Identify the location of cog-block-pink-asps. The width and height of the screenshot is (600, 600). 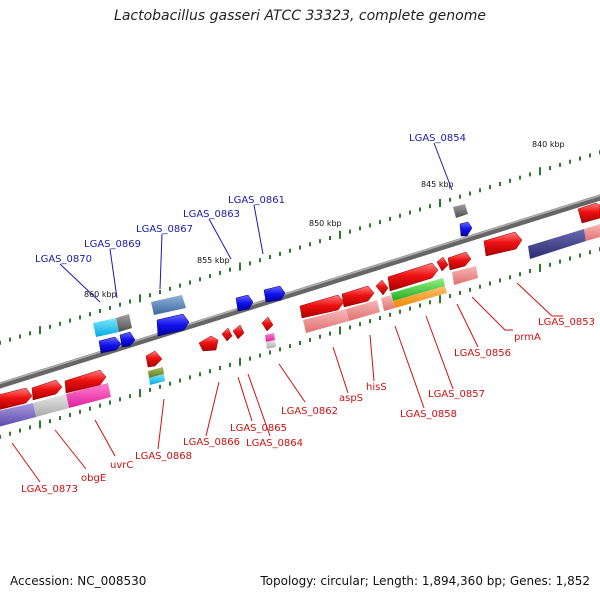
(363, 310).